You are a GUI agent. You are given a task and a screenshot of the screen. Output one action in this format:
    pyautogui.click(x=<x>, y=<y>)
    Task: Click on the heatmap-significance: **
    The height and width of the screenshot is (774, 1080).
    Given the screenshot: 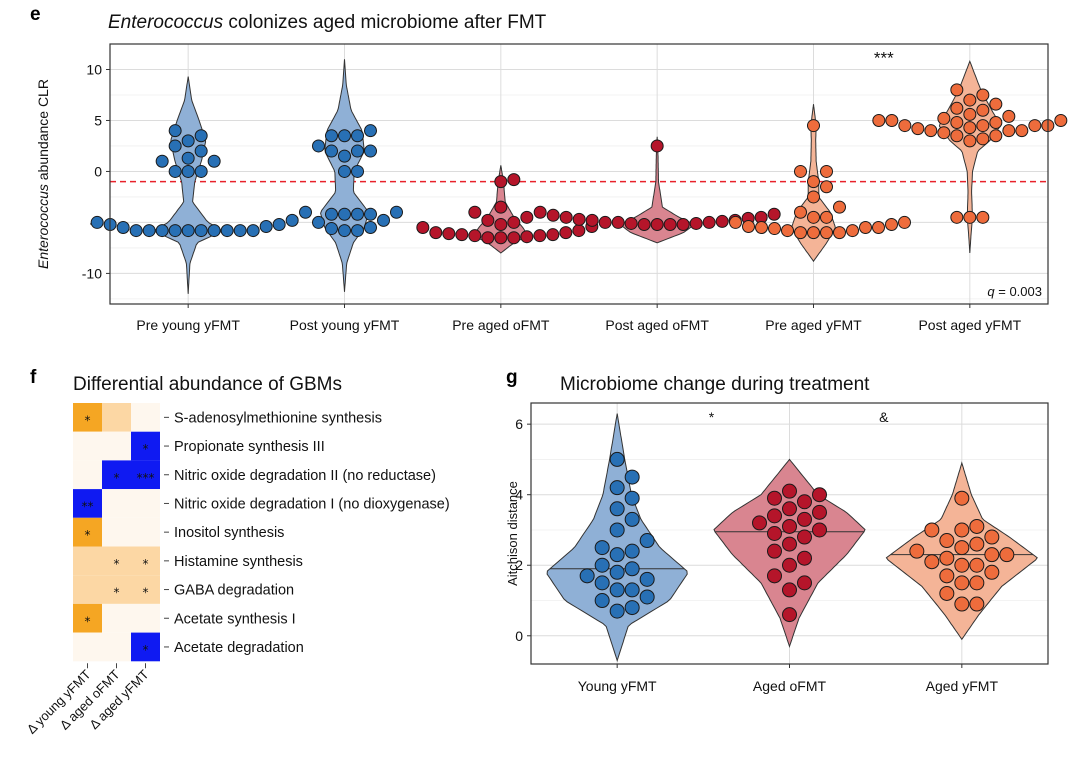 What is the action you would take?
    pyautogui.click(x=88, y=506)
    